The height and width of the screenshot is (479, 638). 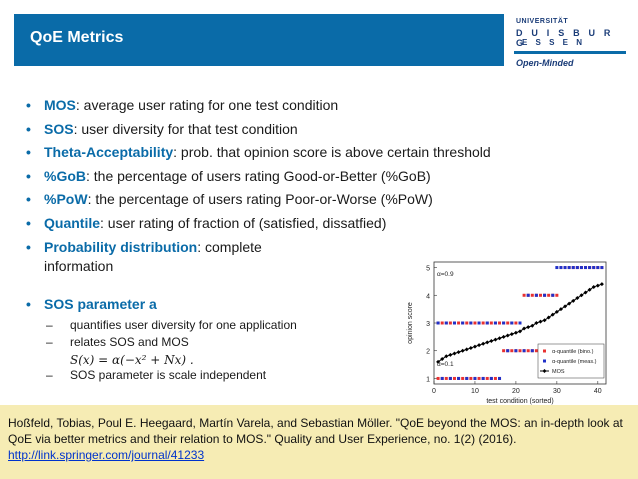 What do you see at coordinates (445, 274) in the screenshot?
I see `annotation-alpha-high: α=0.9` at bounding box center [445, 274].